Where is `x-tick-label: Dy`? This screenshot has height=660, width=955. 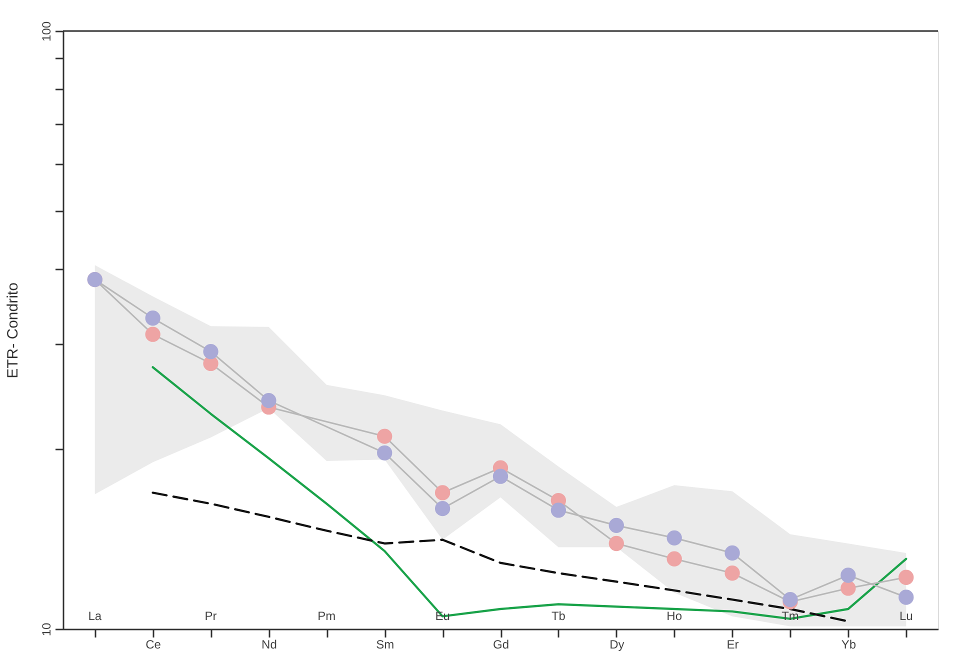
x-tick-label: Dy is located at coordinates (617, 645).